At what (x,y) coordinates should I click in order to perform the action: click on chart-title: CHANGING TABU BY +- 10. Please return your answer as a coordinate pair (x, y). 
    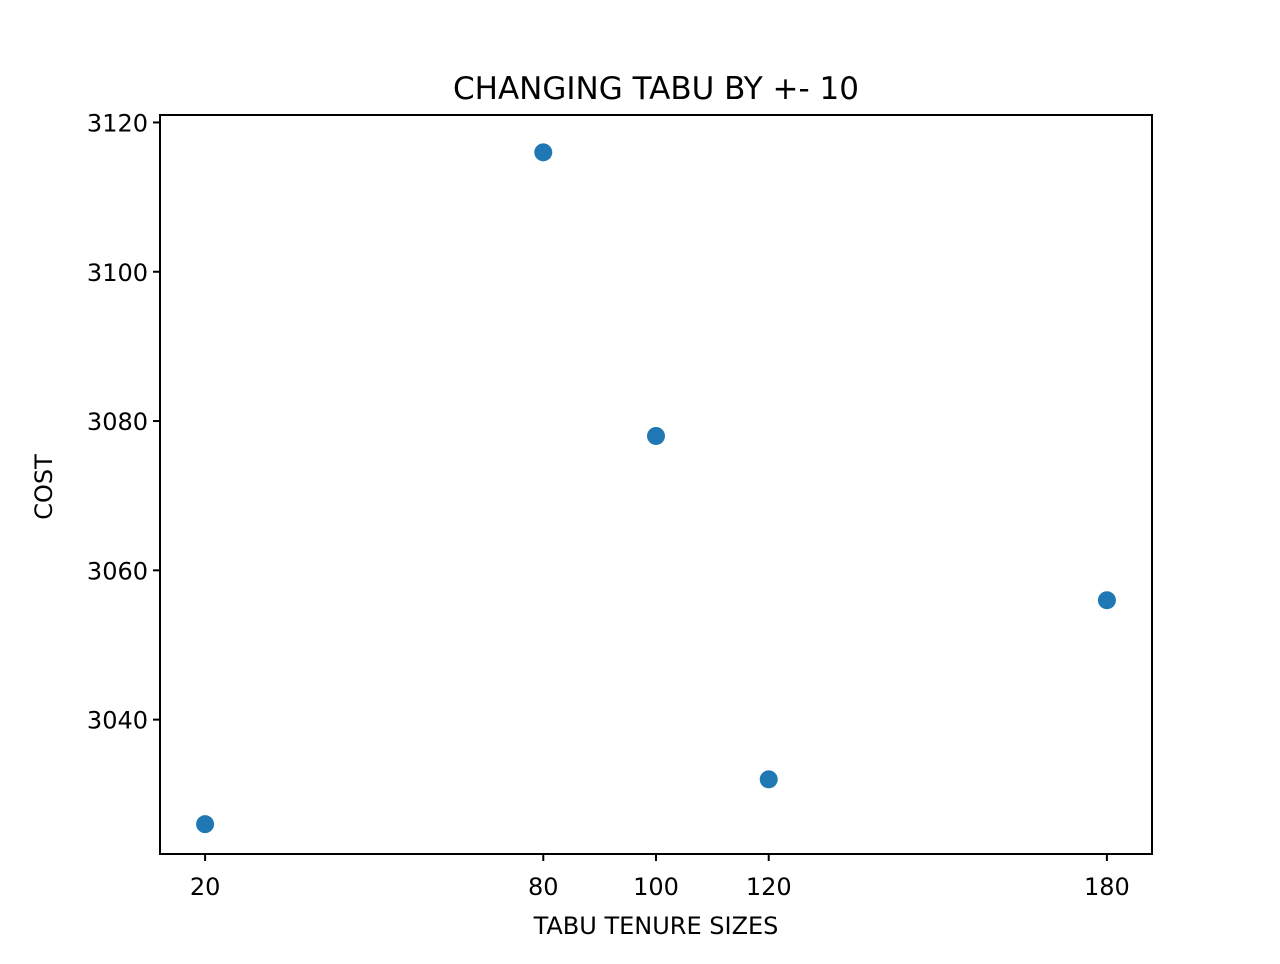
    Looking at the image, I should click on (656, 89).